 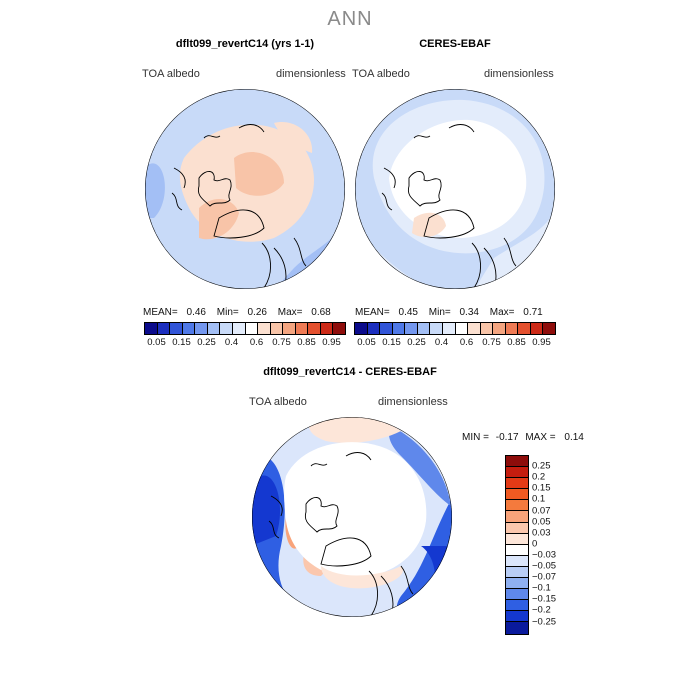 What do you see at coordinates (535, 544) in the screenshot?
I see `colorbar-tick-label: 0` at bounding box center [535, 544].